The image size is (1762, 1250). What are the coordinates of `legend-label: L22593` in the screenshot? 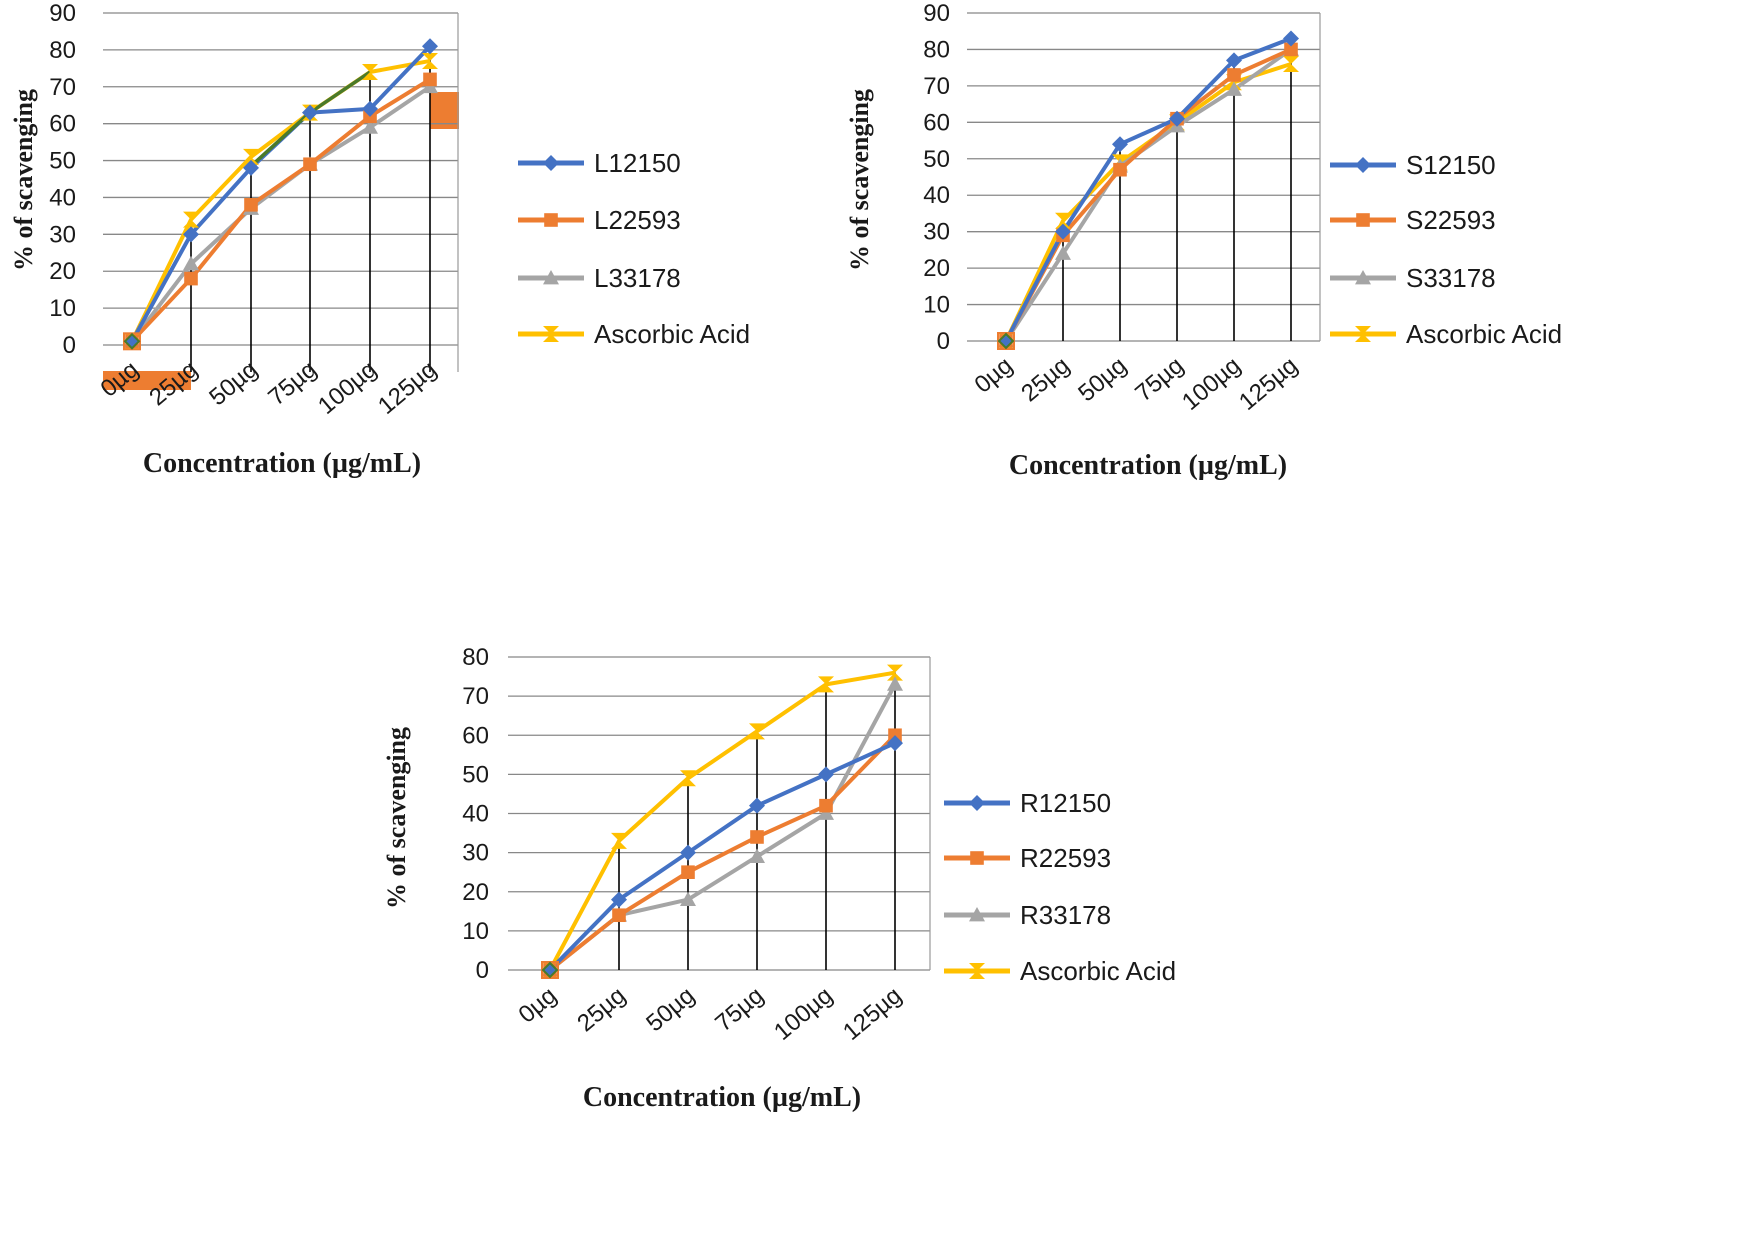 It's located at (637, 220).